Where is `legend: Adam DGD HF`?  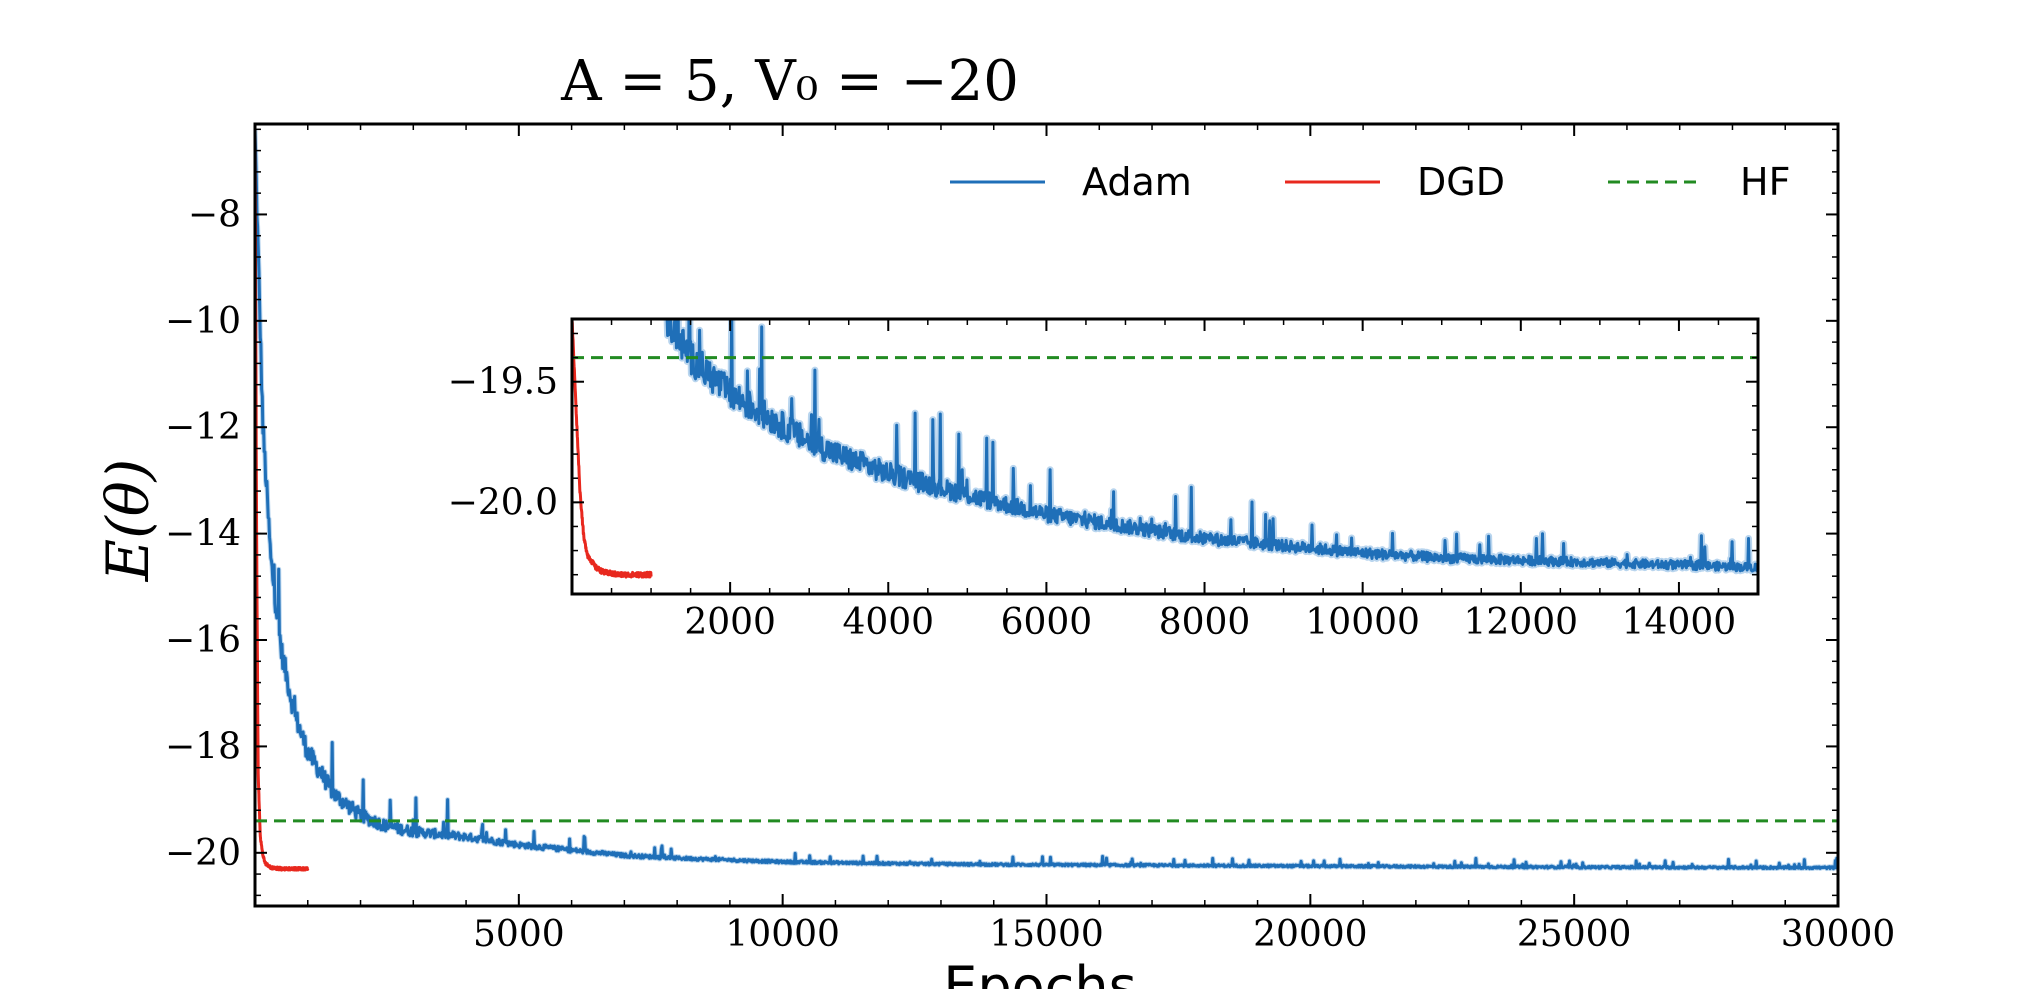 legend: Adam DGD HF is located at coordinates (1370, 182).